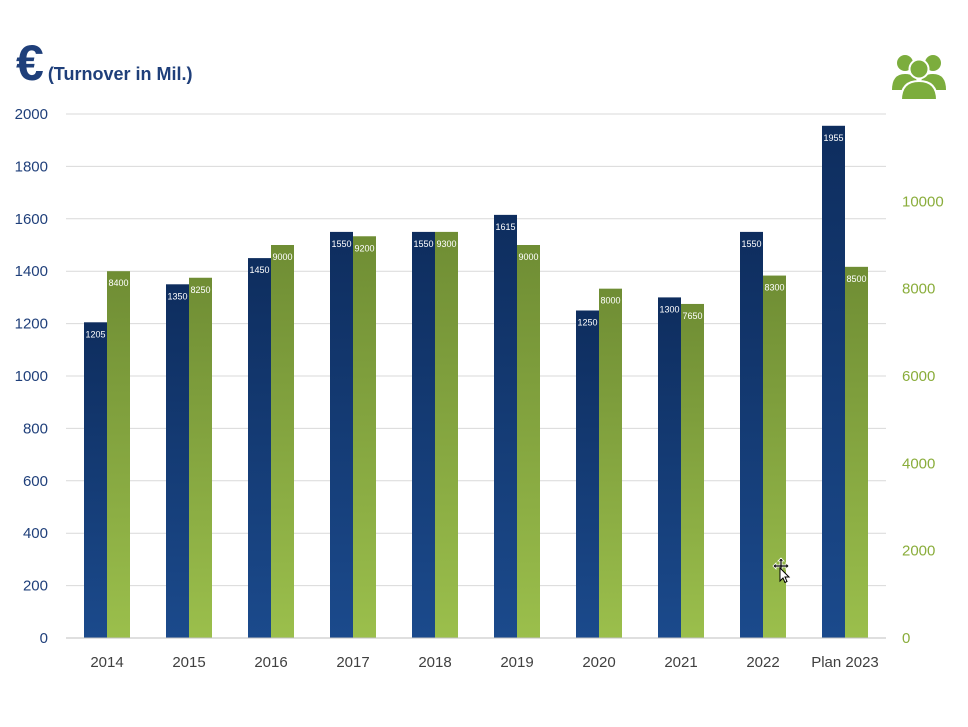 The width and height of the screenshot is (968, 727). Describe the element at coordinates (918, 463) in the screenshot. I see `right-axis-tick-label: 4000` at that location.